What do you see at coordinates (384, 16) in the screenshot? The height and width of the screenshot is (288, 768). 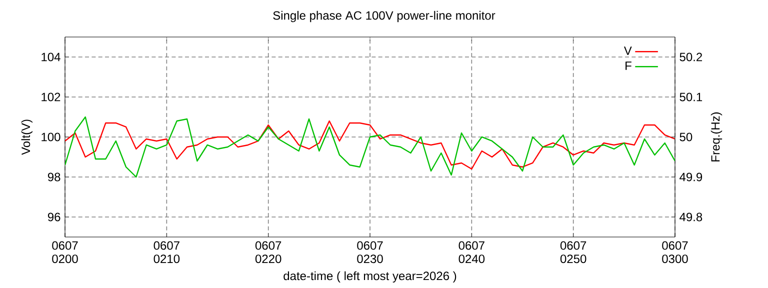 I see `chart-title: Single phase AC 100V power-line monitor` at bounding box center [384, 16].